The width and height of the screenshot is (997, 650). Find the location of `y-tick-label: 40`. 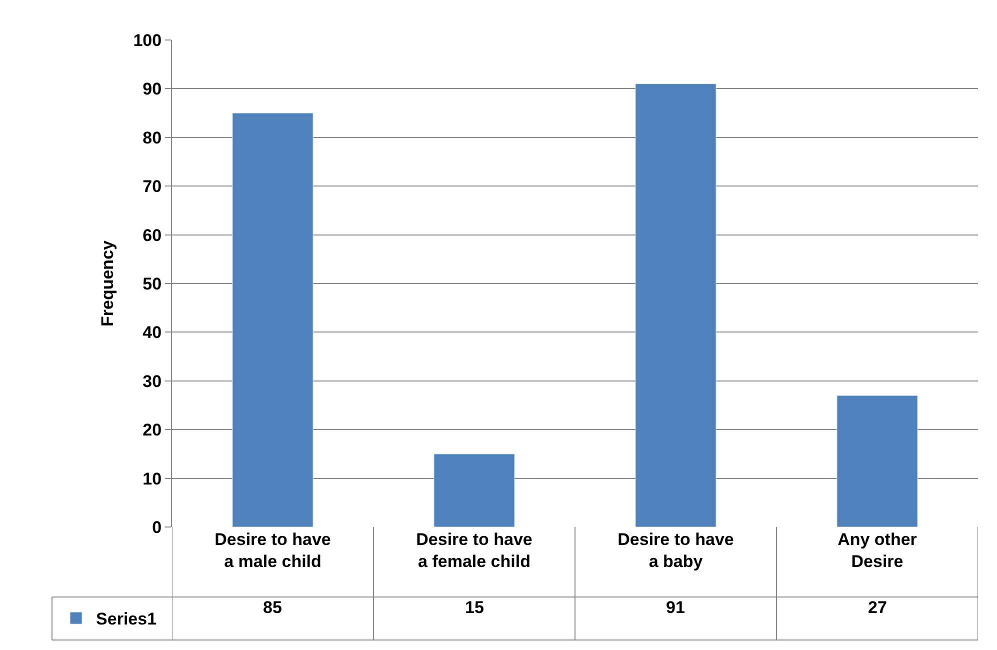

y-tick-label: 40 is located at coordinates (152, 332).